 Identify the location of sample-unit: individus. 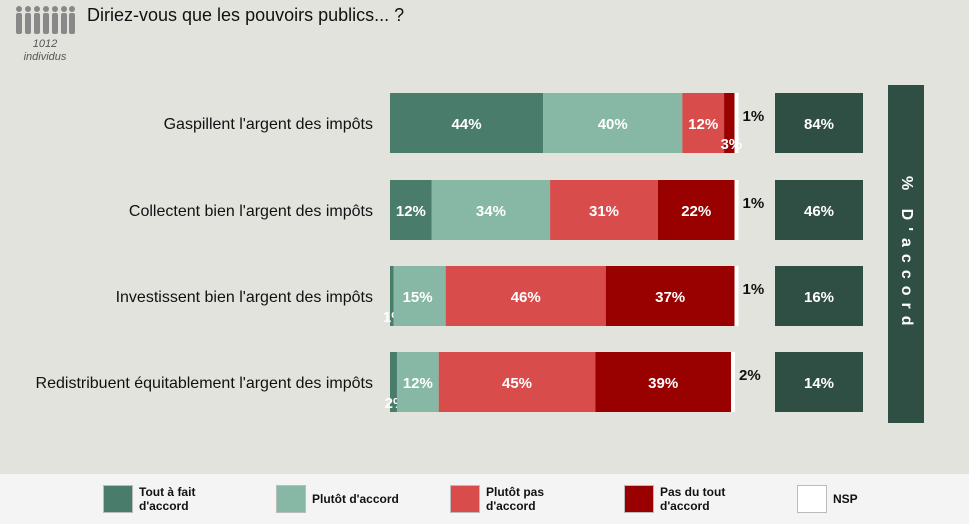
(45, 57).